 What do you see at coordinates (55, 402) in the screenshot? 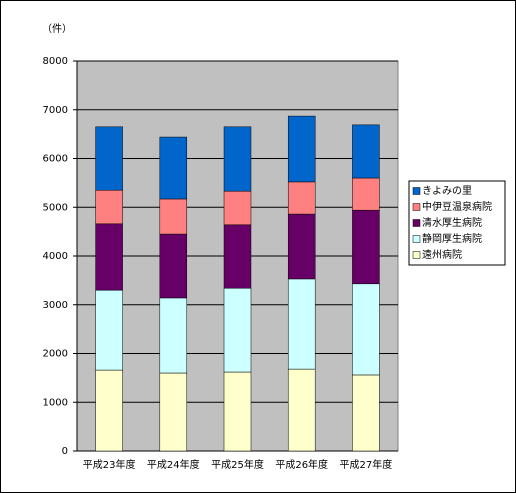
I see `y-tick-label: 1000` at bounding box center [55, 402].